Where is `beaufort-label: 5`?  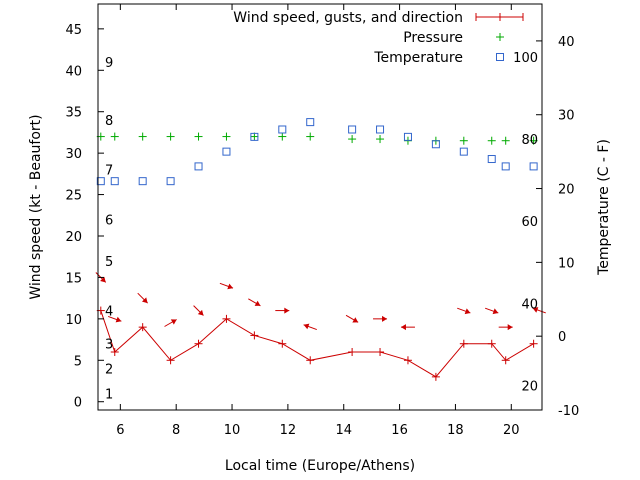 beaufort-label: 5 is located at coordinates (109, 262).